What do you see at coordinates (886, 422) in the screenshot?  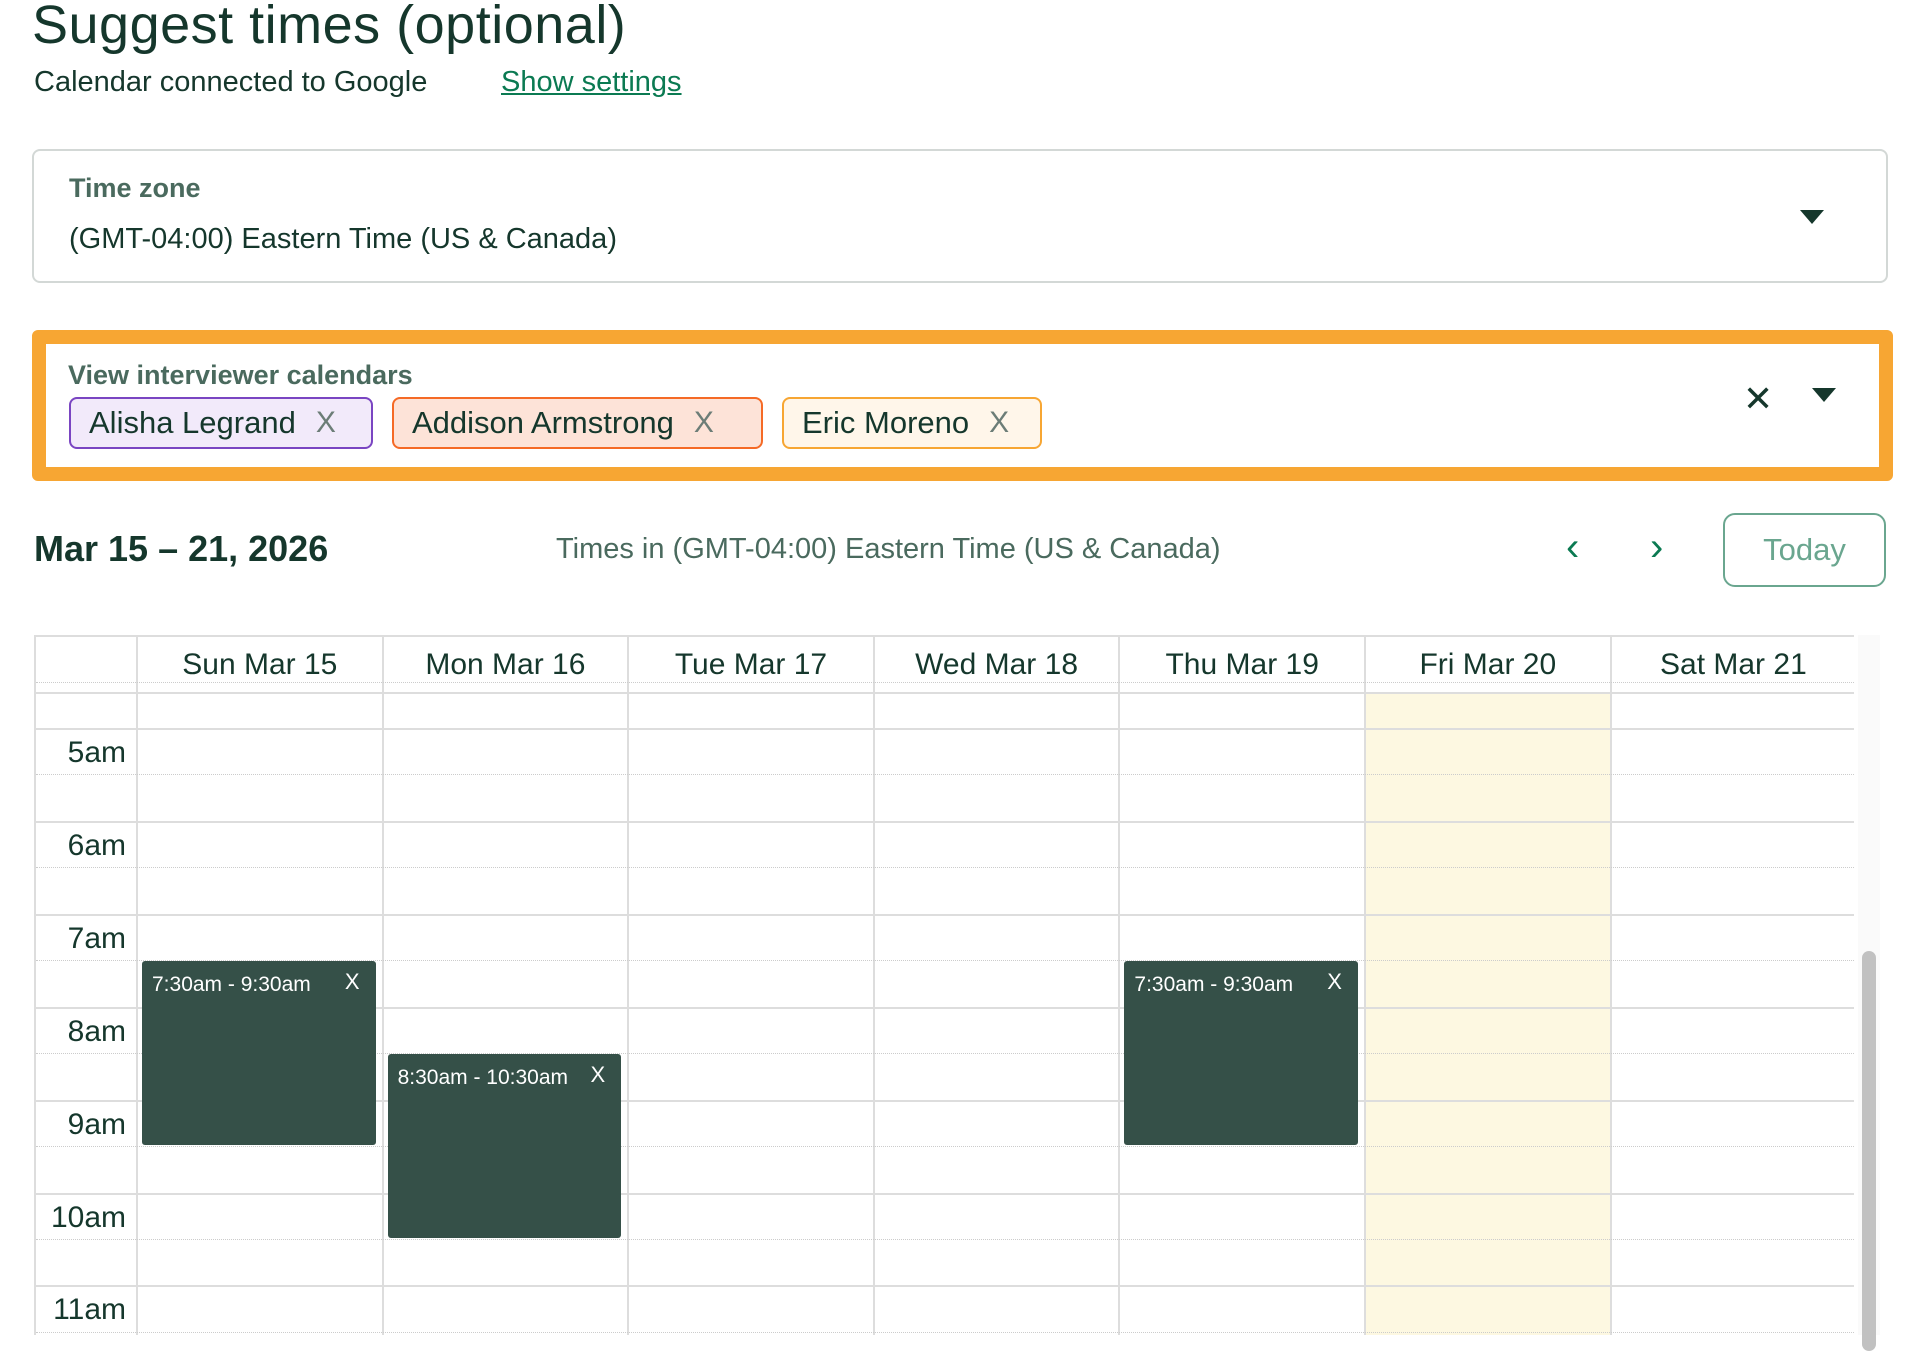 I see `interviewer-name: Eric Moreno` at bounding box center [886, 422].